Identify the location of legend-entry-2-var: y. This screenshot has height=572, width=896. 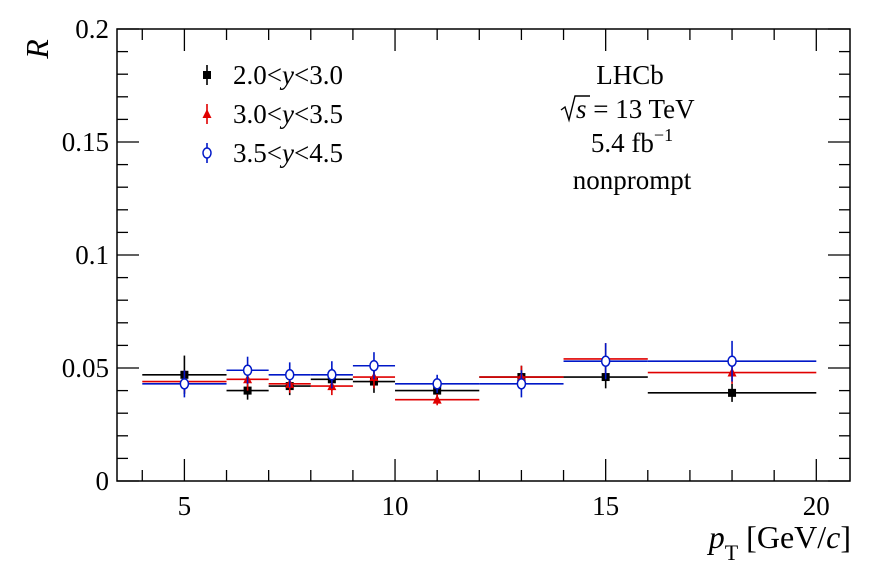
(286, 114).